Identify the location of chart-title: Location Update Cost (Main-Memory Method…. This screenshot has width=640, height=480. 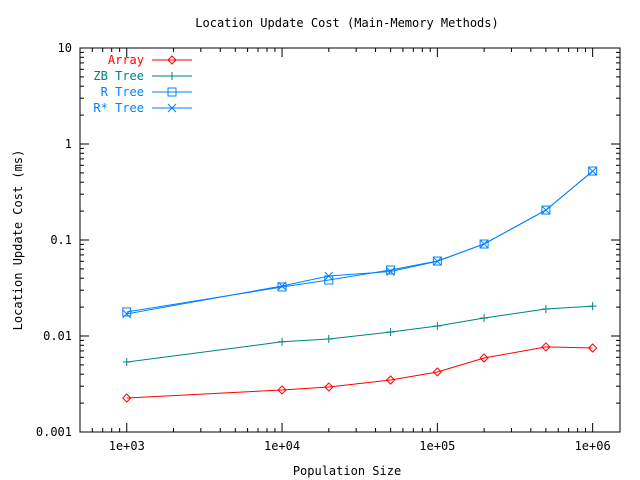
(346, 23).